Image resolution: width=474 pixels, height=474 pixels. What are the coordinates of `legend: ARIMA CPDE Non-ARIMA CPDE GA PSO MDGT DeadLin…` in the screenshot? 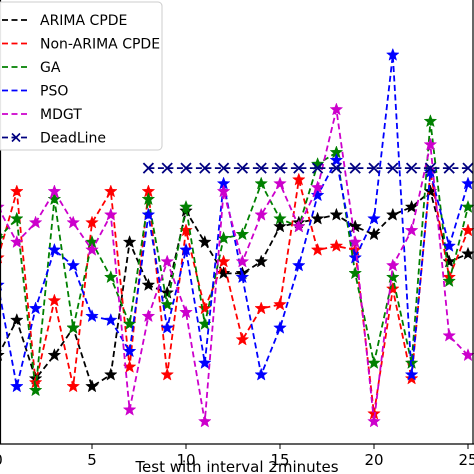 It's located at (81, 76).